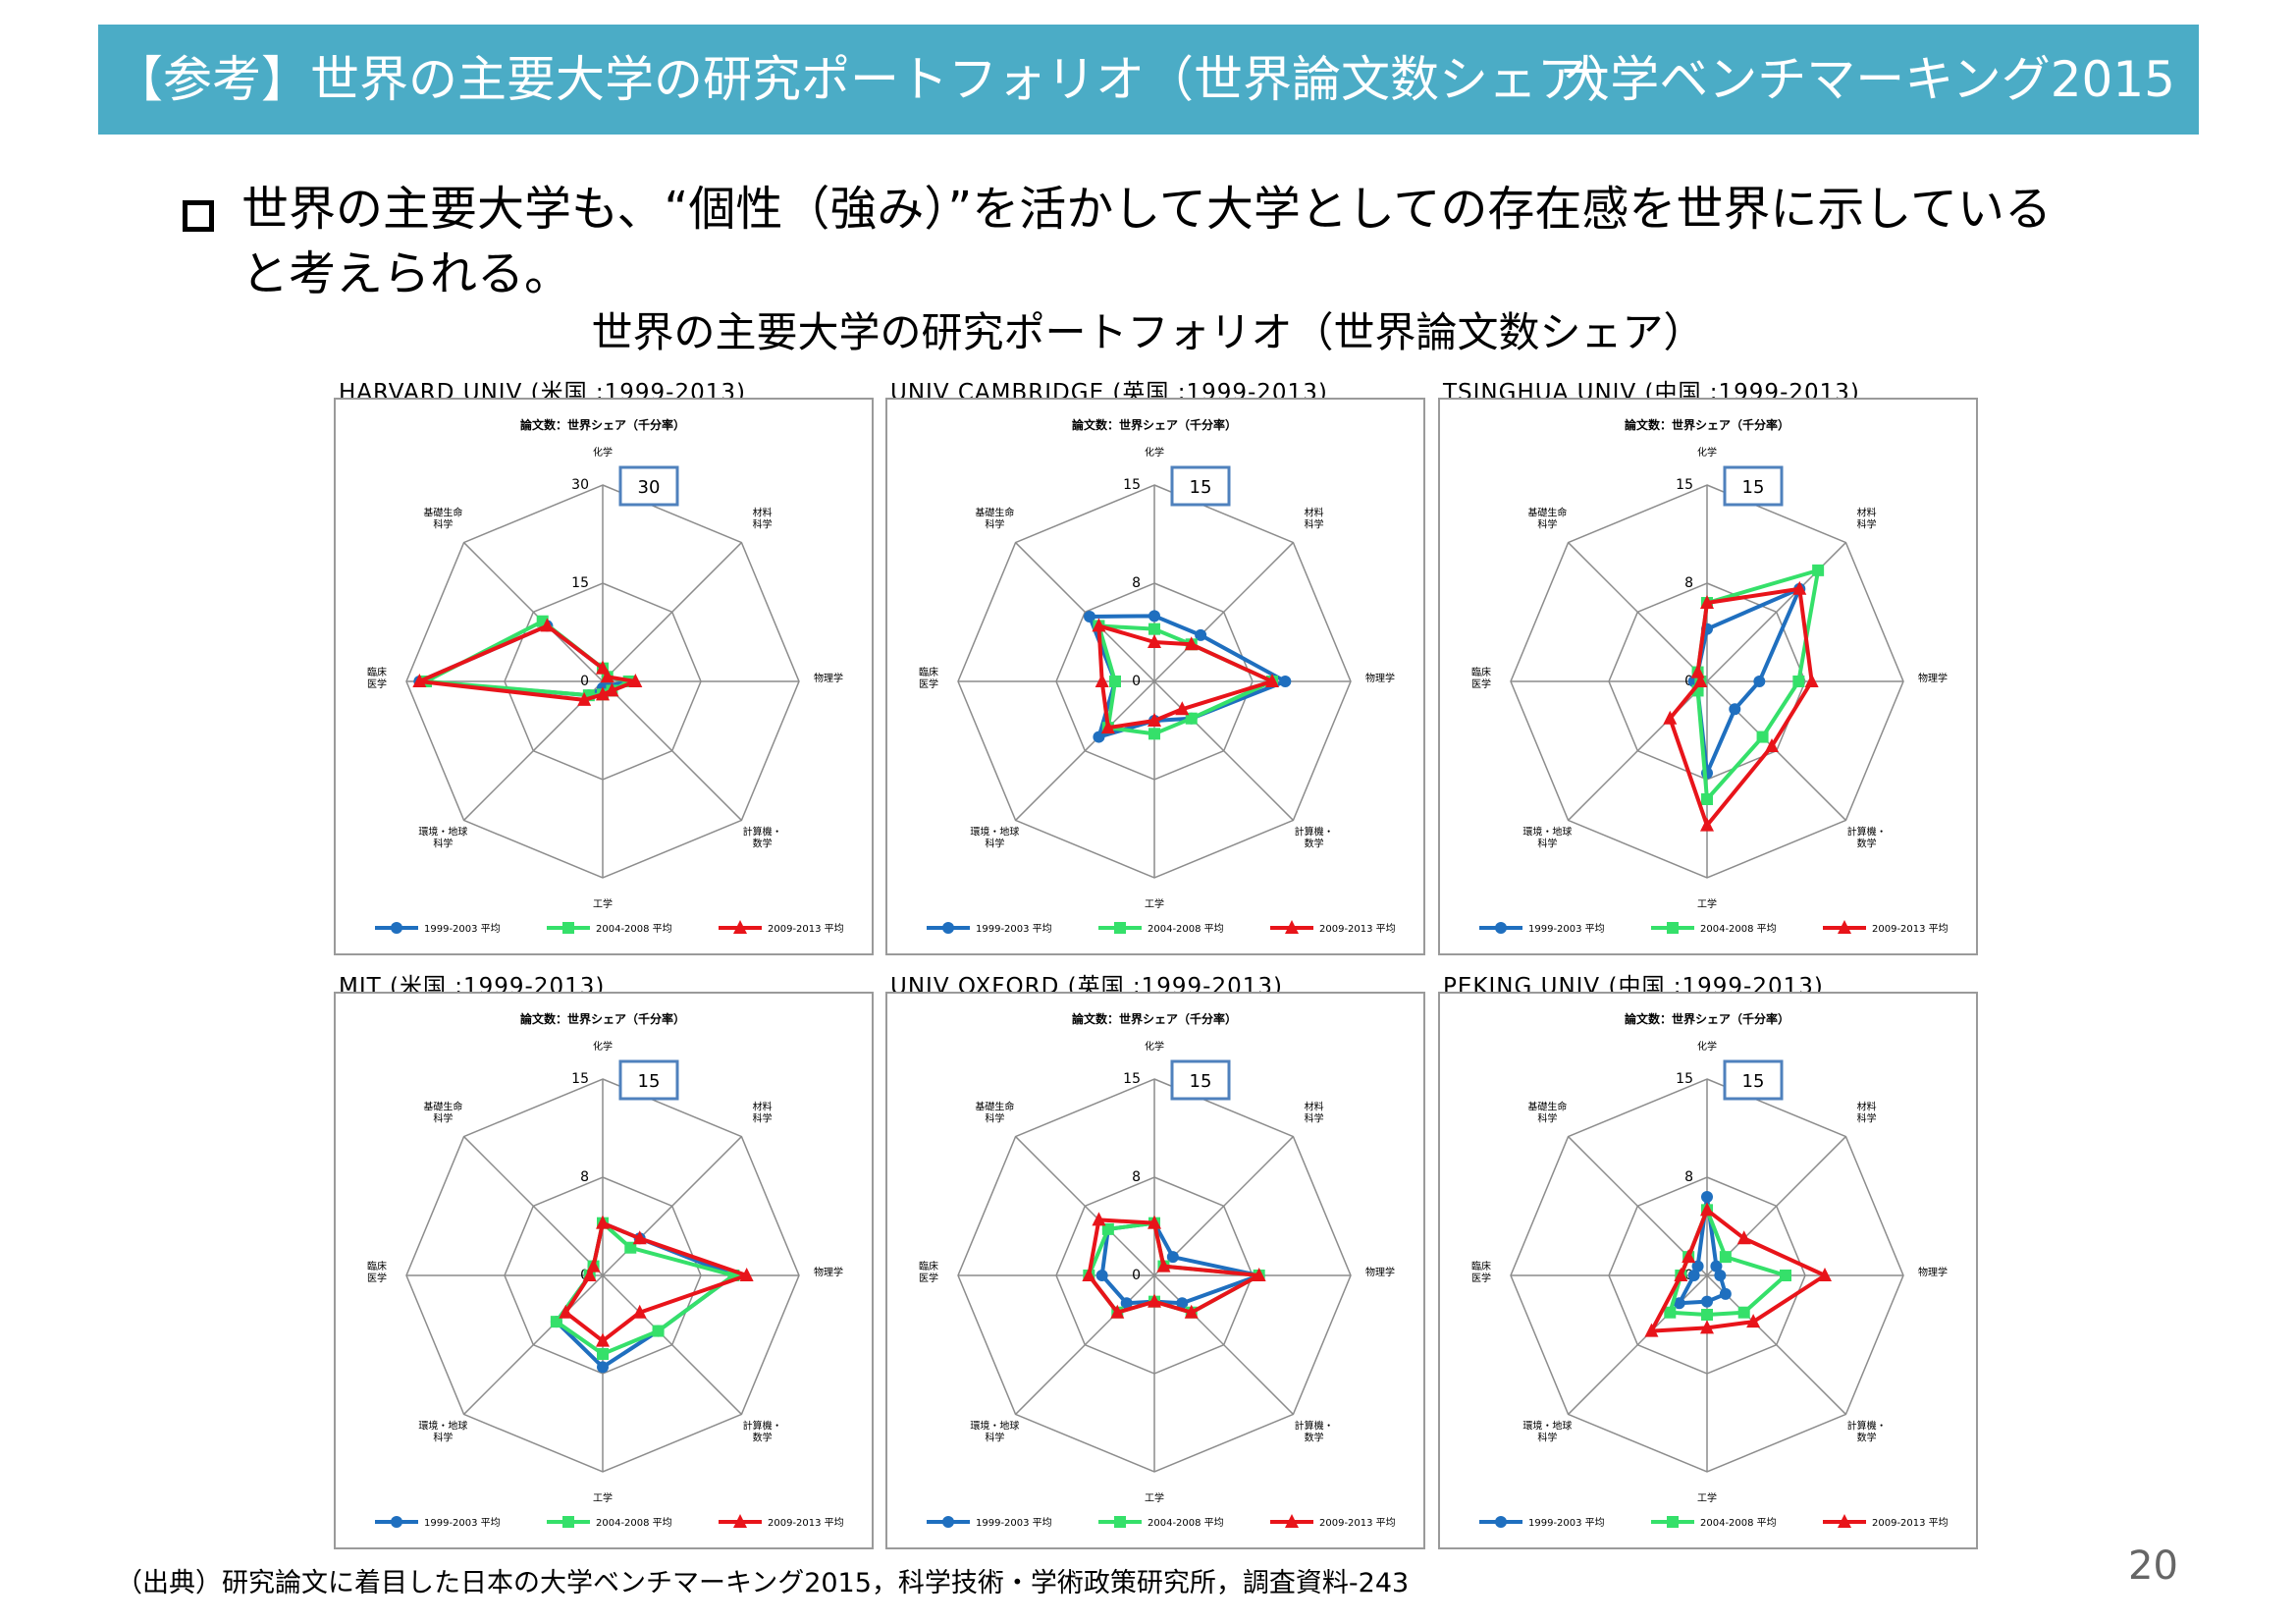  I want to click on axis-label: 化学, so click(1154, 452).